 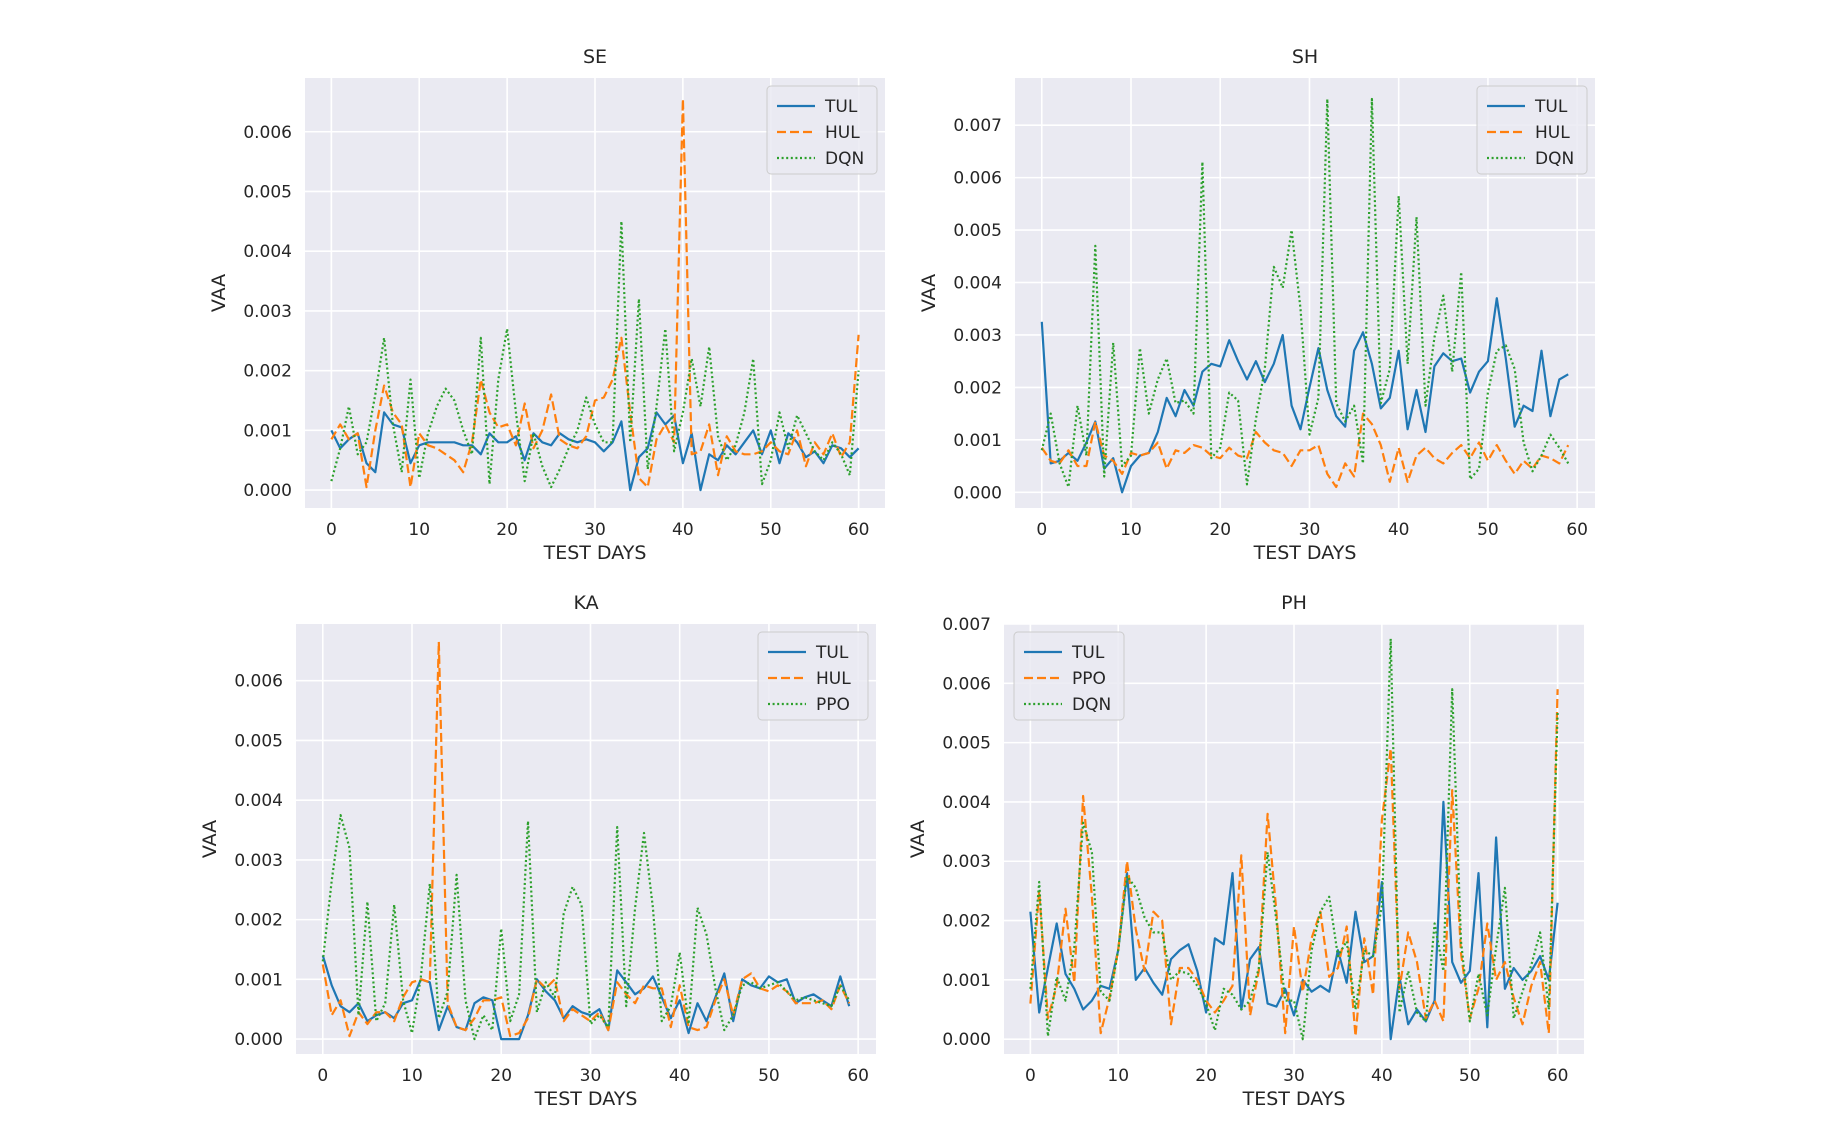 I want to click on legend: TUL PPO DQN, so click(x=1069, y=676).